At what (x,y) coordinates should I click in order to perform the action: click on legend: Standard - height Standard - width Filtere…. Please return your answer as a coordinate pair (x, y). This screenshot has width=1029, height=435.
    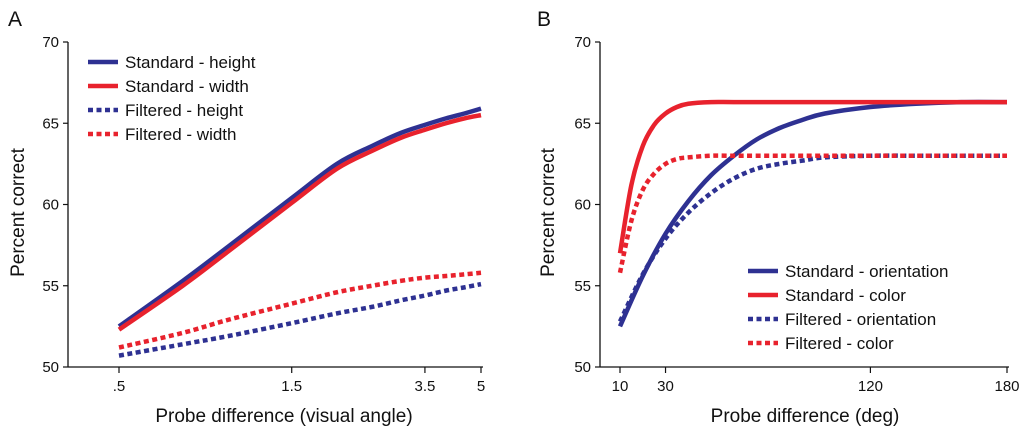
    Looking at the image, I should click on (172, 98).